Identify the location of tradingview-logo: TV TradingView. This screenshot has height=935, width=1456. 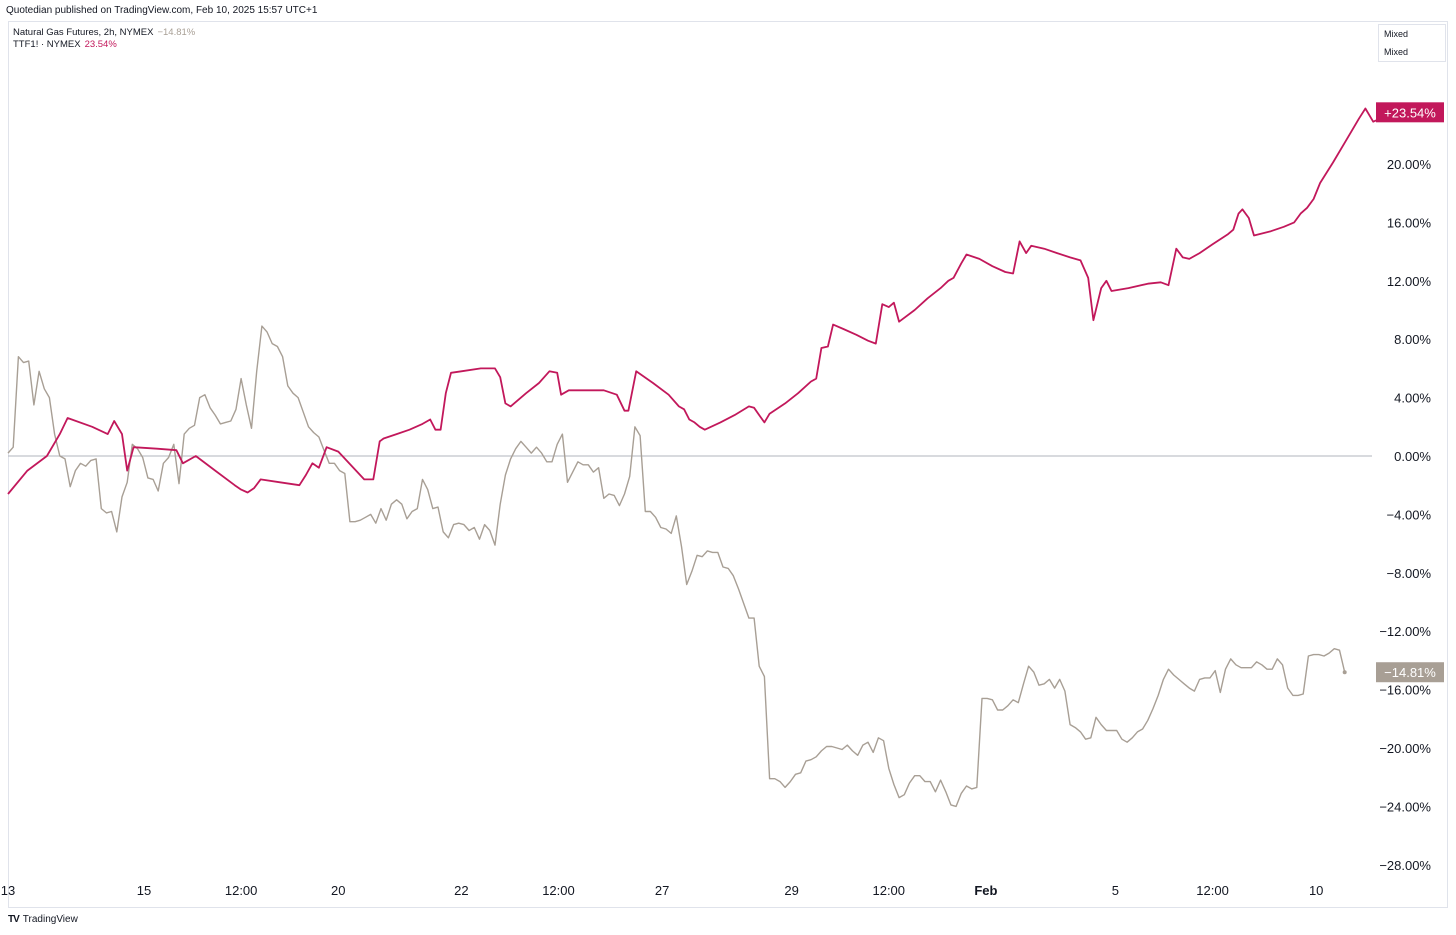
(43, 919).